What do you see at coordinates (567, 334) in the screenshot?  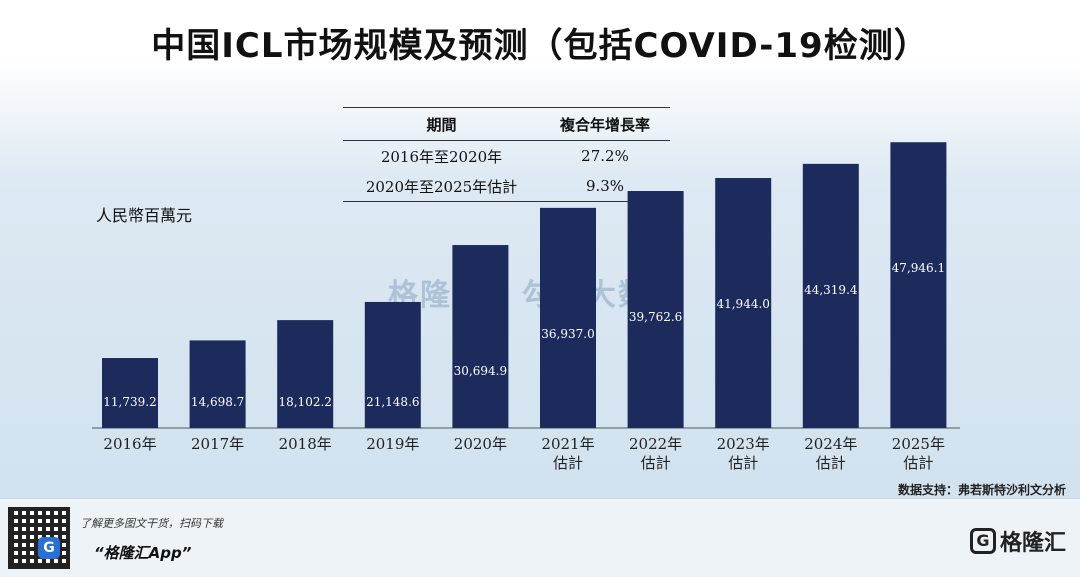 I see `data-label: 36,937.0` at bounding box center [567, 334].